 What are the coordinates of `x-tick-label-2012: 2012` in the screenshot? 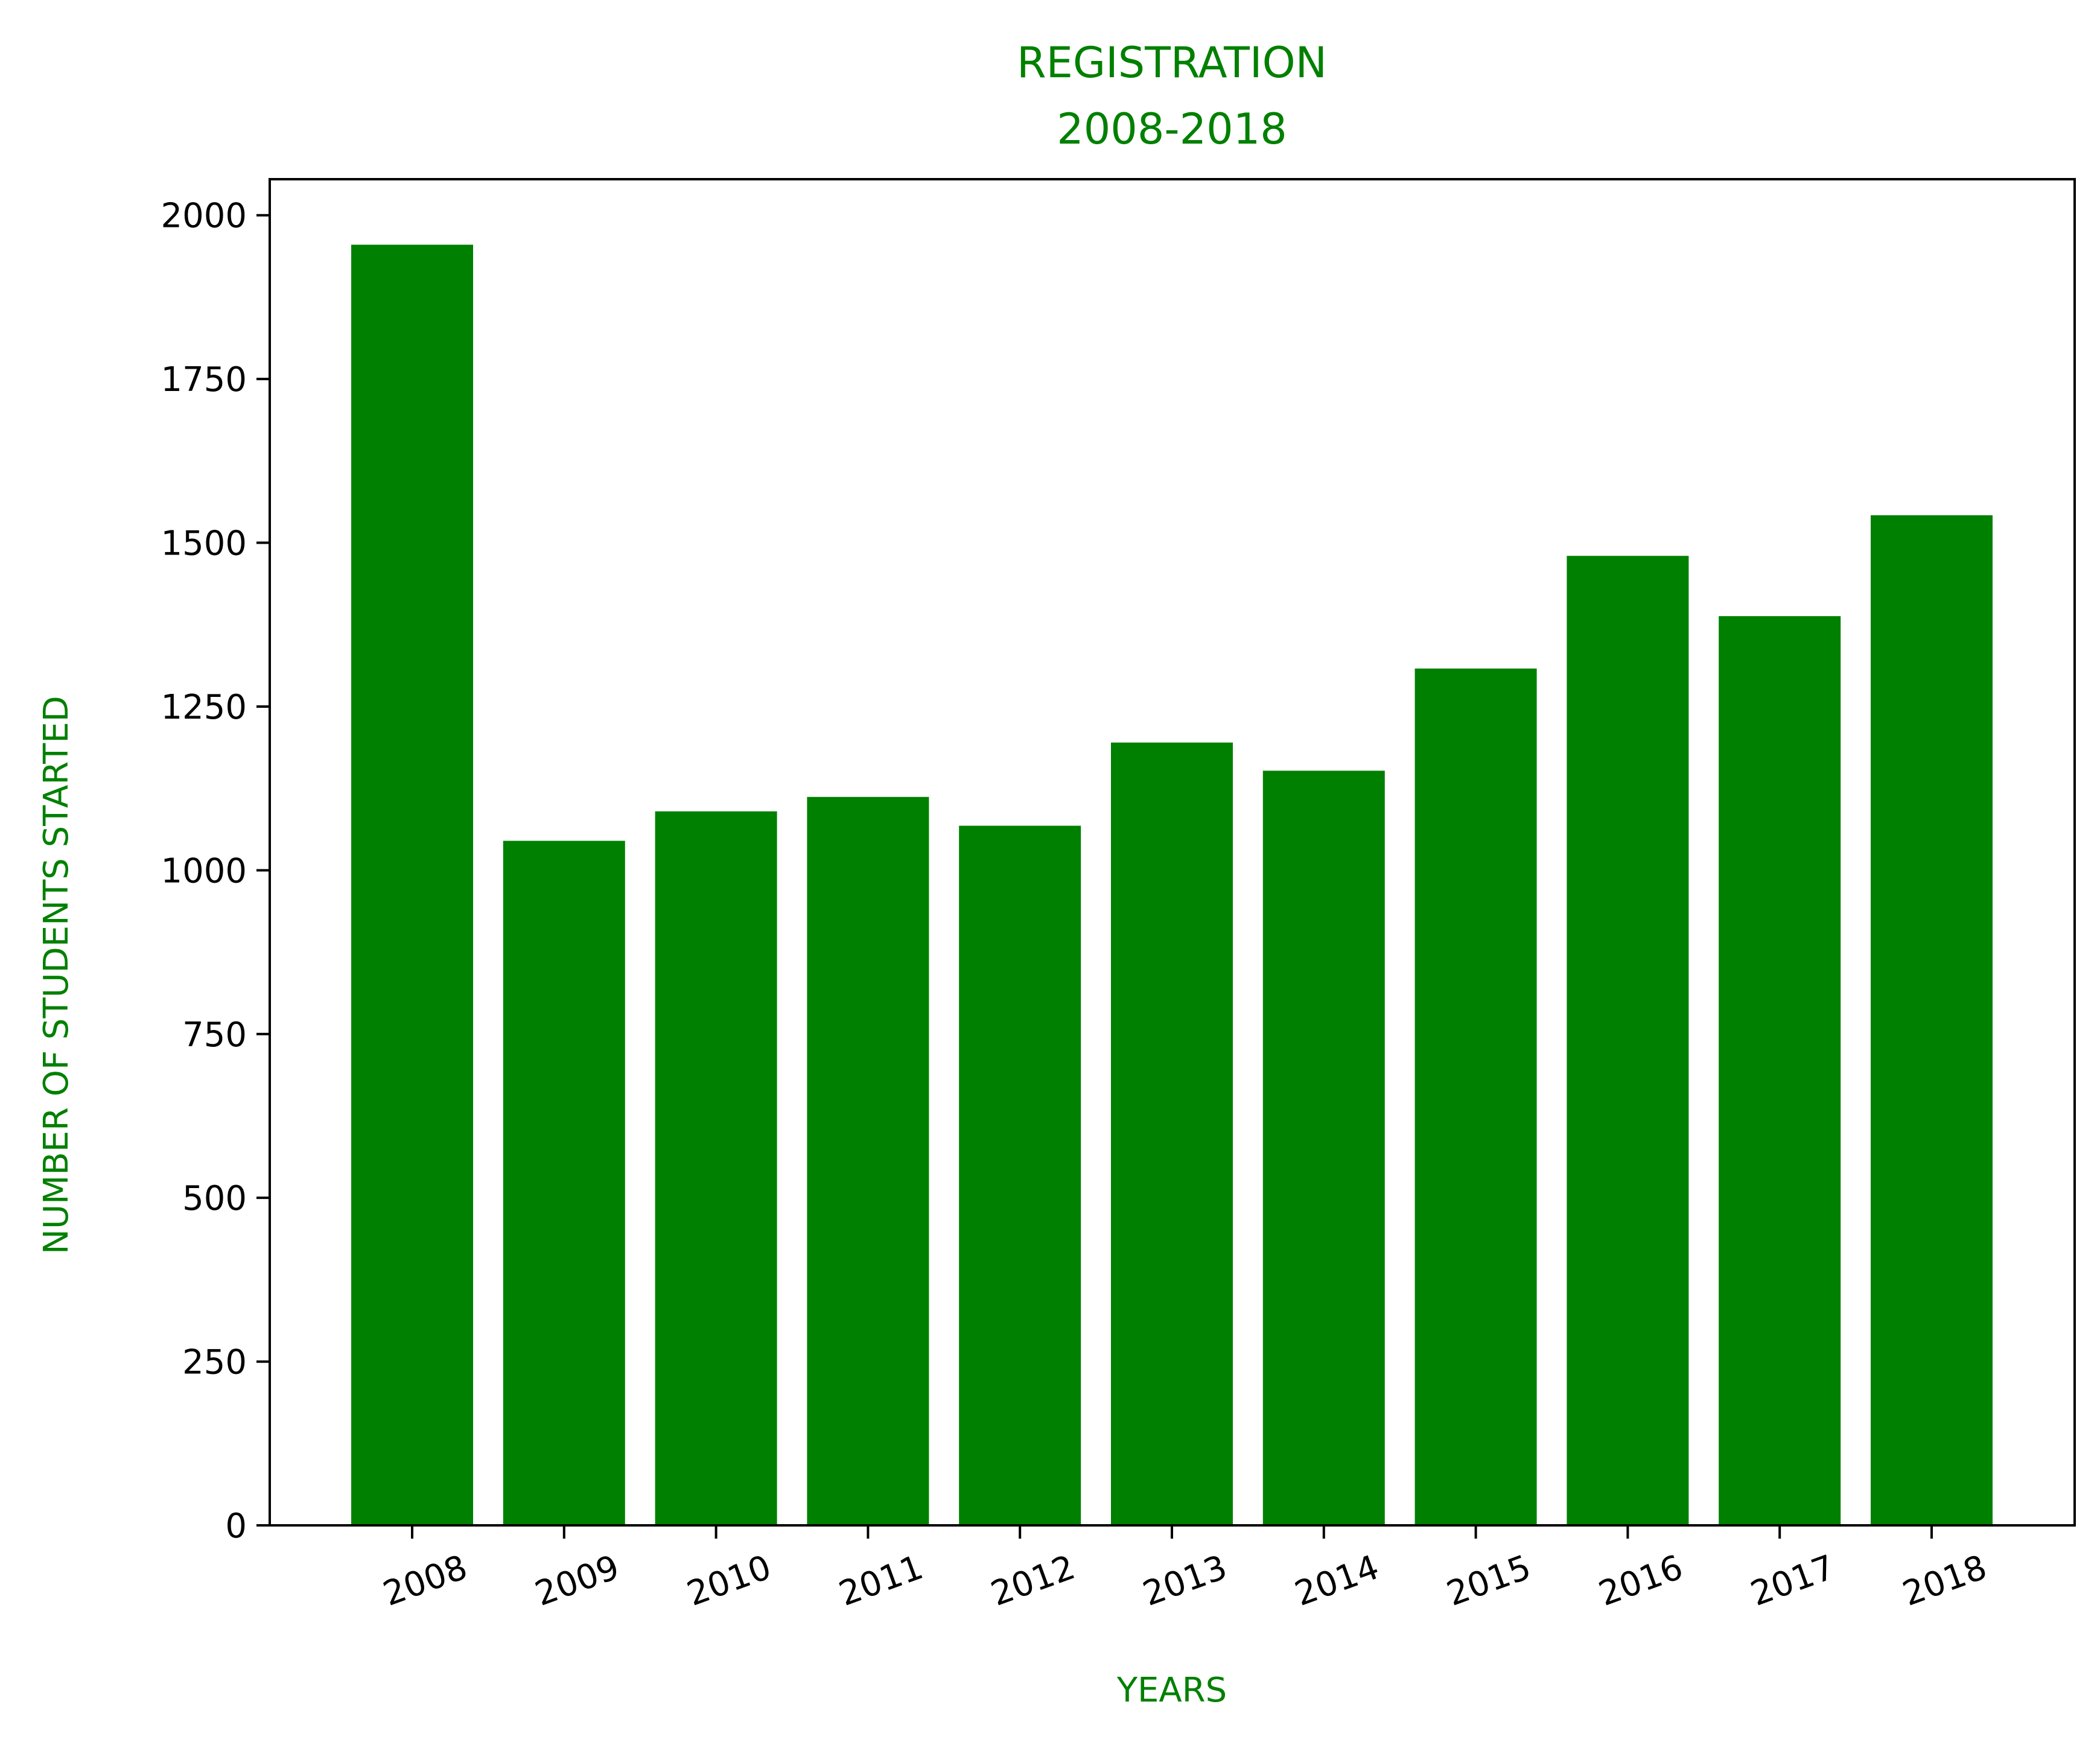 It's located at (1033, 1581).